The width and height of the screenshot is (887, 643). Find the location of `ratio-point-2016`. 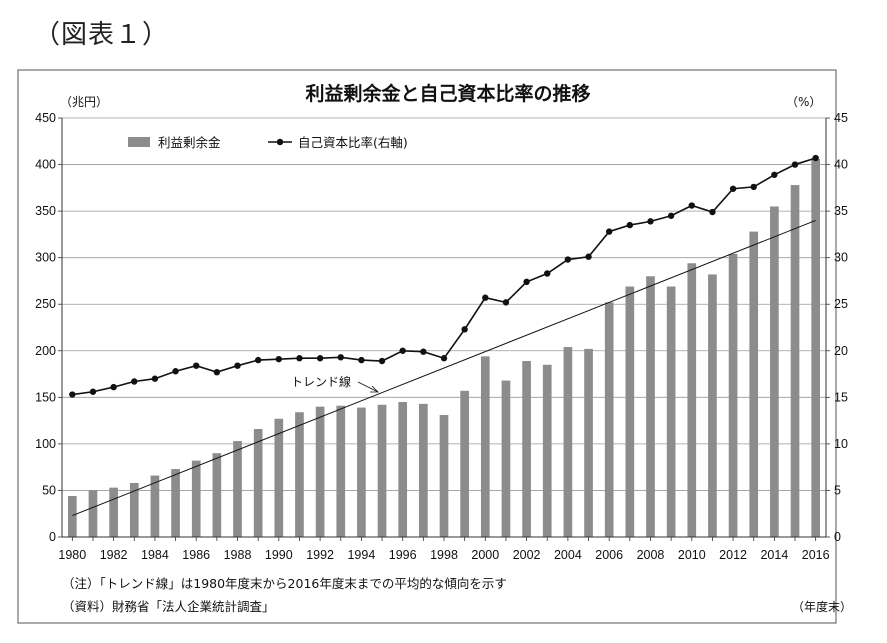

ratio-point-2016 is located at coordinates (815, 158).